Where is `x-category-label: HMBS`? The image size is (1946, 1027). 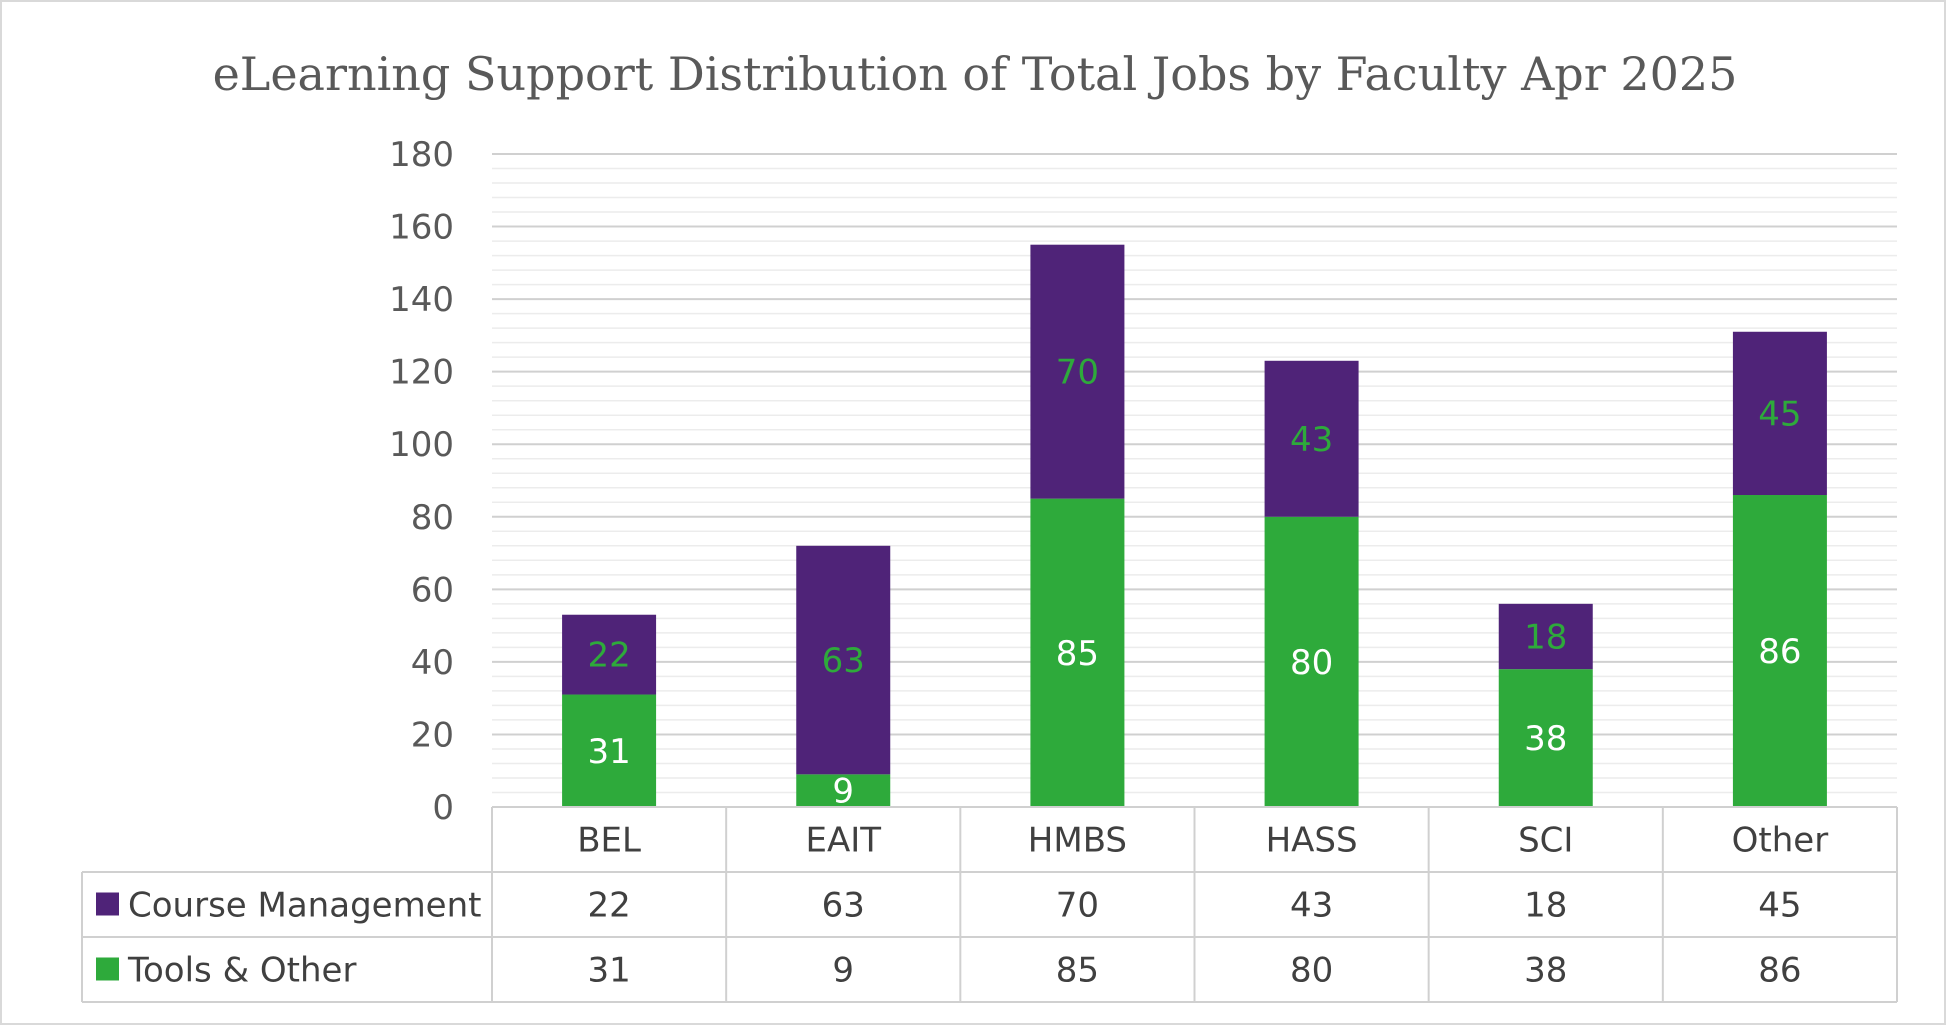 x-category-label: HMBS is located at coordinates (1077, 841).